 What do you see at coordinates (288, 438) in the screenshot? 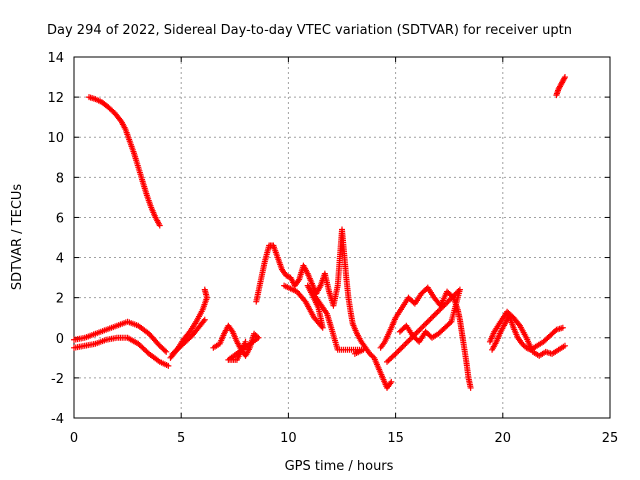
I see `x-tick-label: 10` at bounding box center [288, 438].